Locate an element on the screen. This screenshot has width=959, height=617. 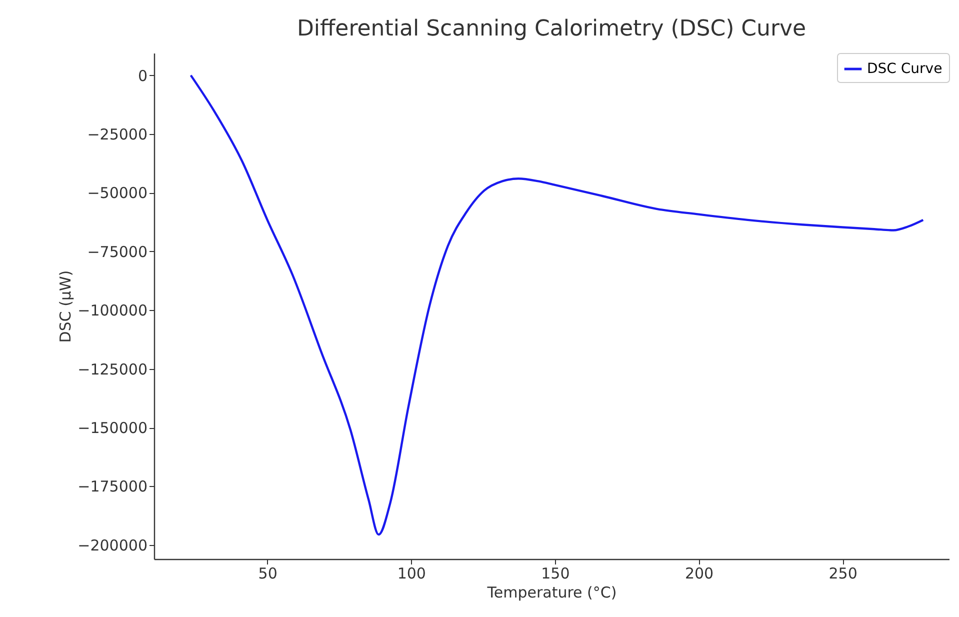
y-tick-label: −100000 is located at coordinates (113, 311).